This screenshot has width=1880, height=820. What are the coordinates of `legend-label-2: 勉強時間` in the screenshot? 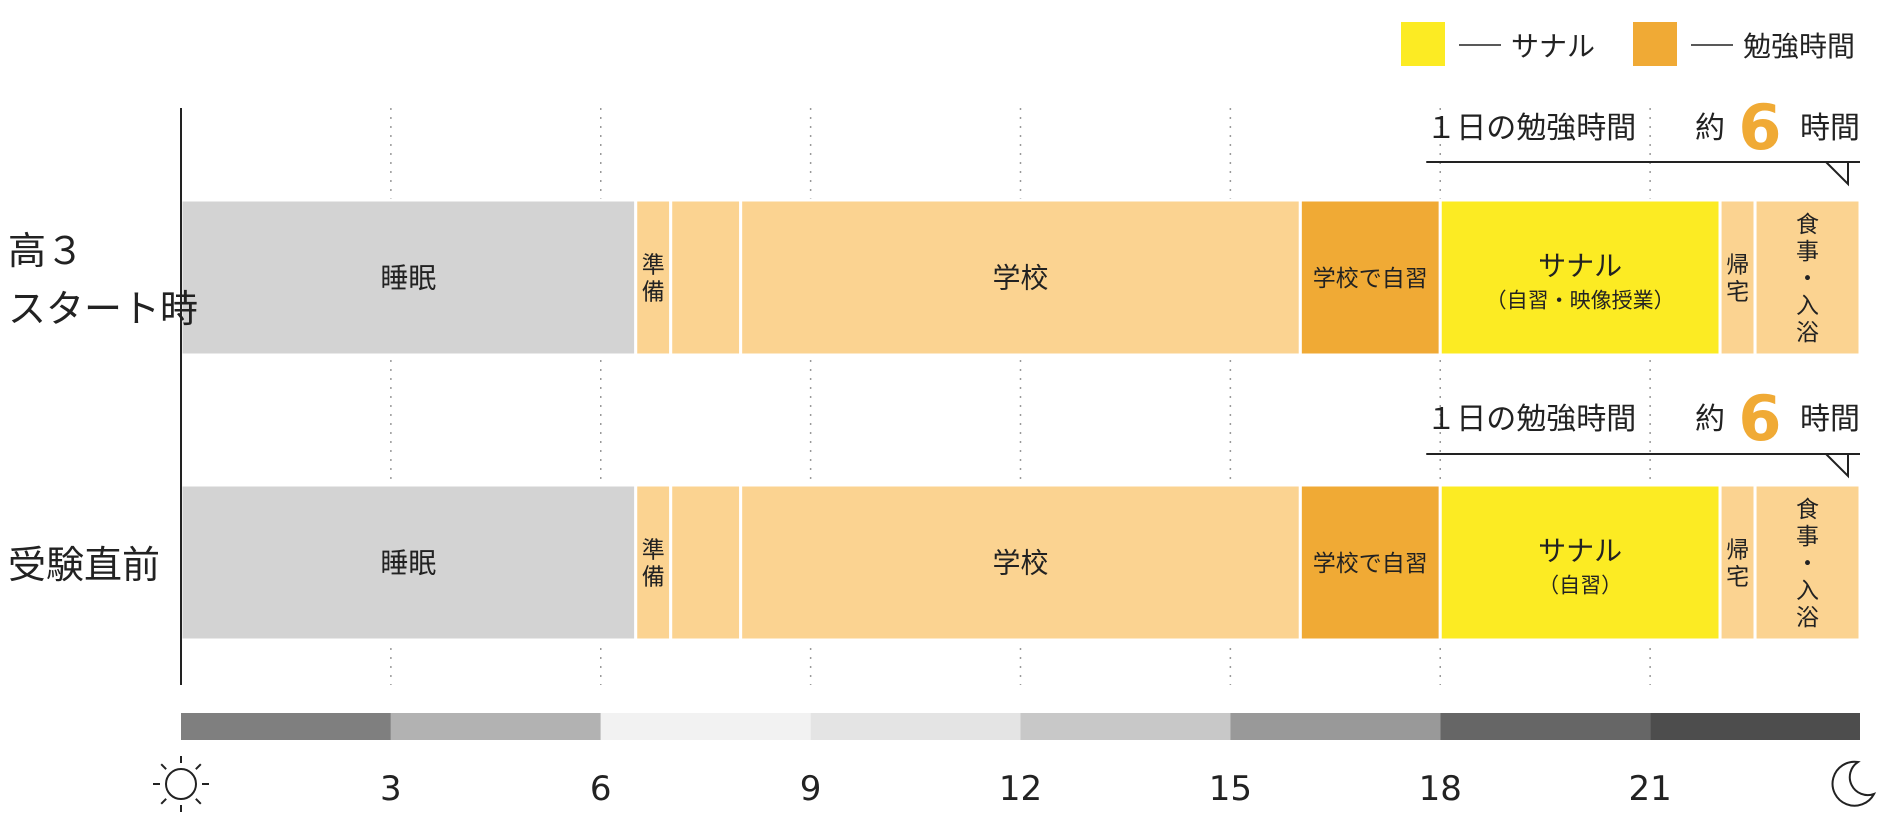 It's located at (1799, 46).